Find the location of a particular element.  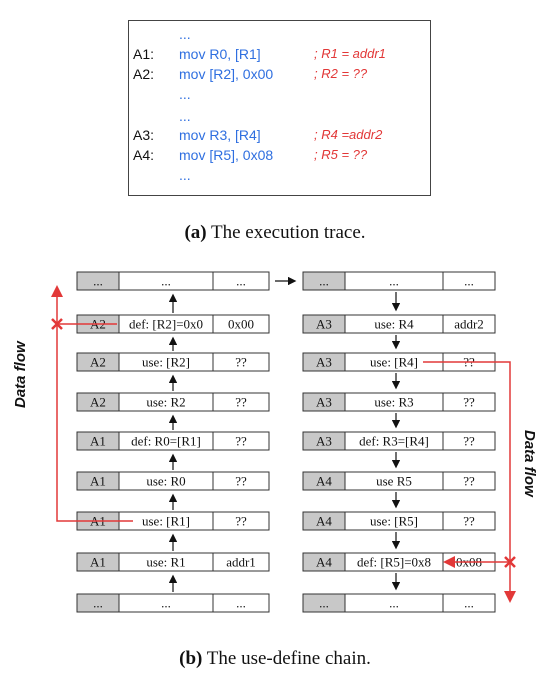

chain-row-right: A4 def: [R5]=0x8 0x08 is located at coordinates (399, 562).